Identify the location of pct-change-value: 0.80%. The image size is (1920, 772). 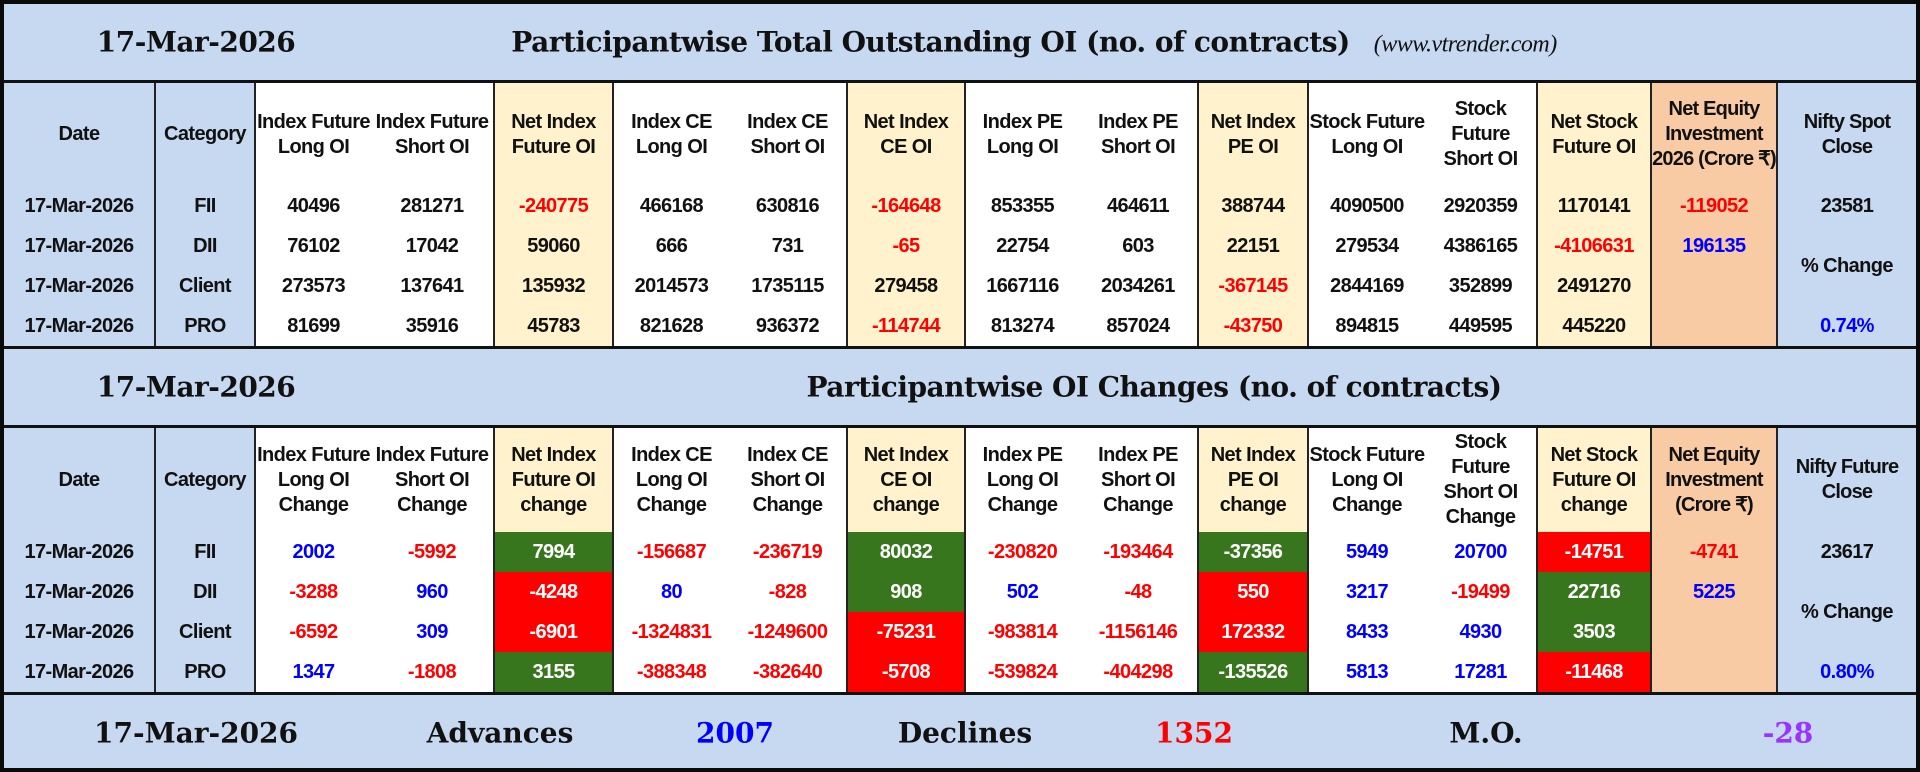
(1846, 673).